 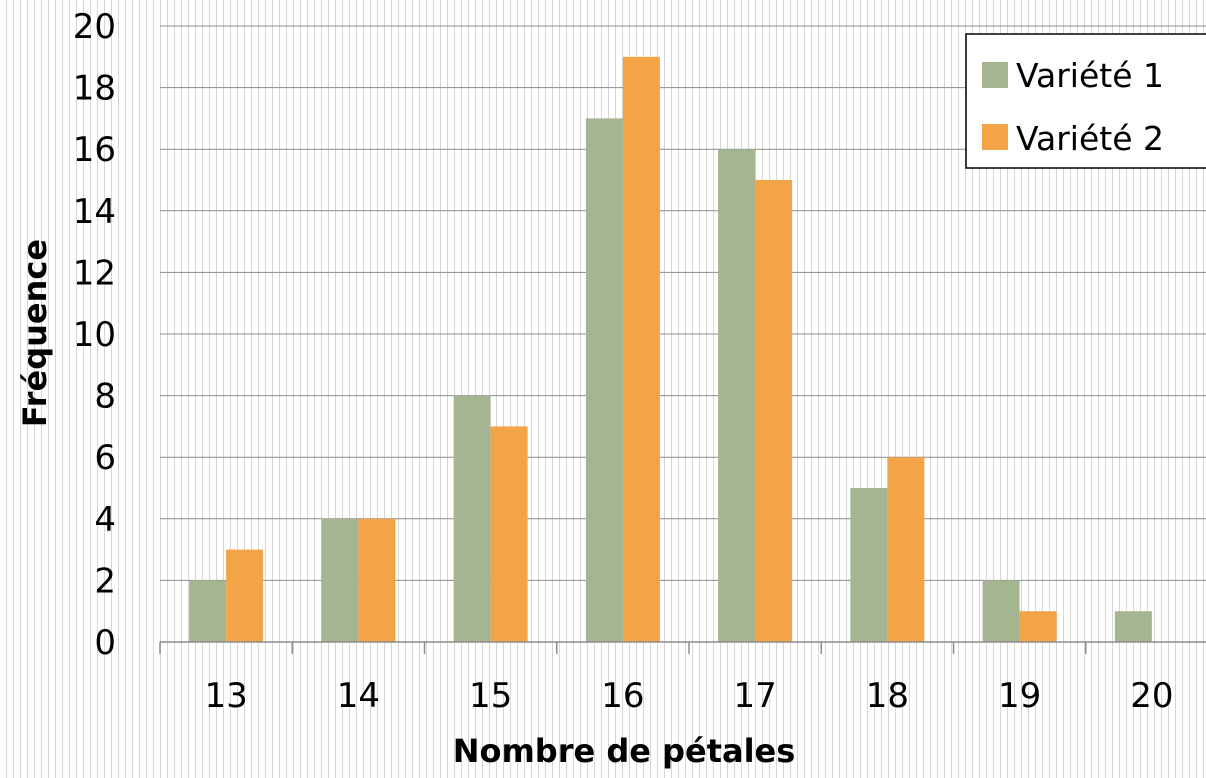 What do you see at coordinates (1090, 75) in the screenshot?
I see `legend-label-series-1: Variété 1` at bounding box center [1090, 75].